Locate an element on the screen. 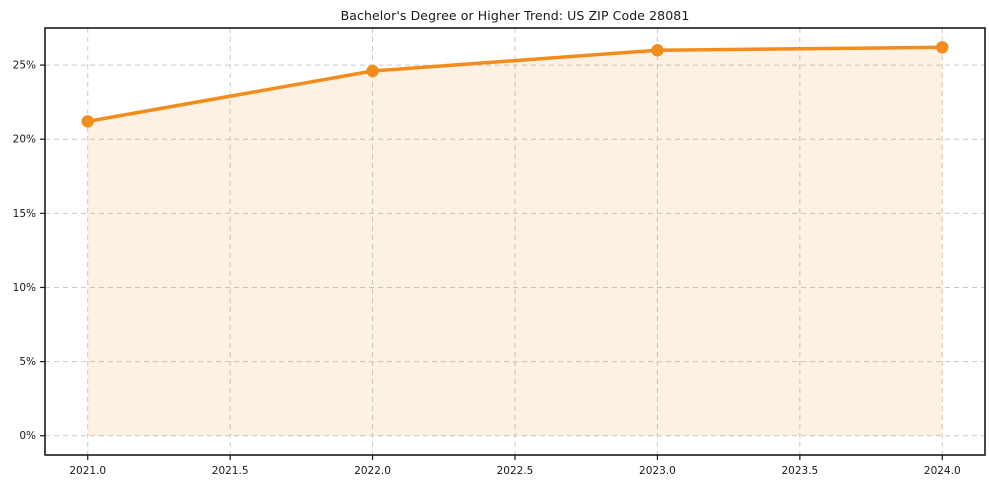 The width and height of the screenshot is (989, 490). x-axis-tick-label: 2021.5 is located at coordinates (230, 471).